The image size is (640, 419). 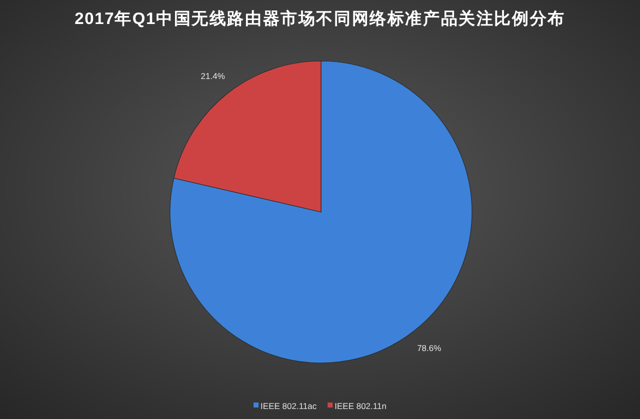 What do you see at coordinates (288, 406) in the screenshot?
I see `legend-label: IEEE 802.11ac` at bounding box center [288, 406].